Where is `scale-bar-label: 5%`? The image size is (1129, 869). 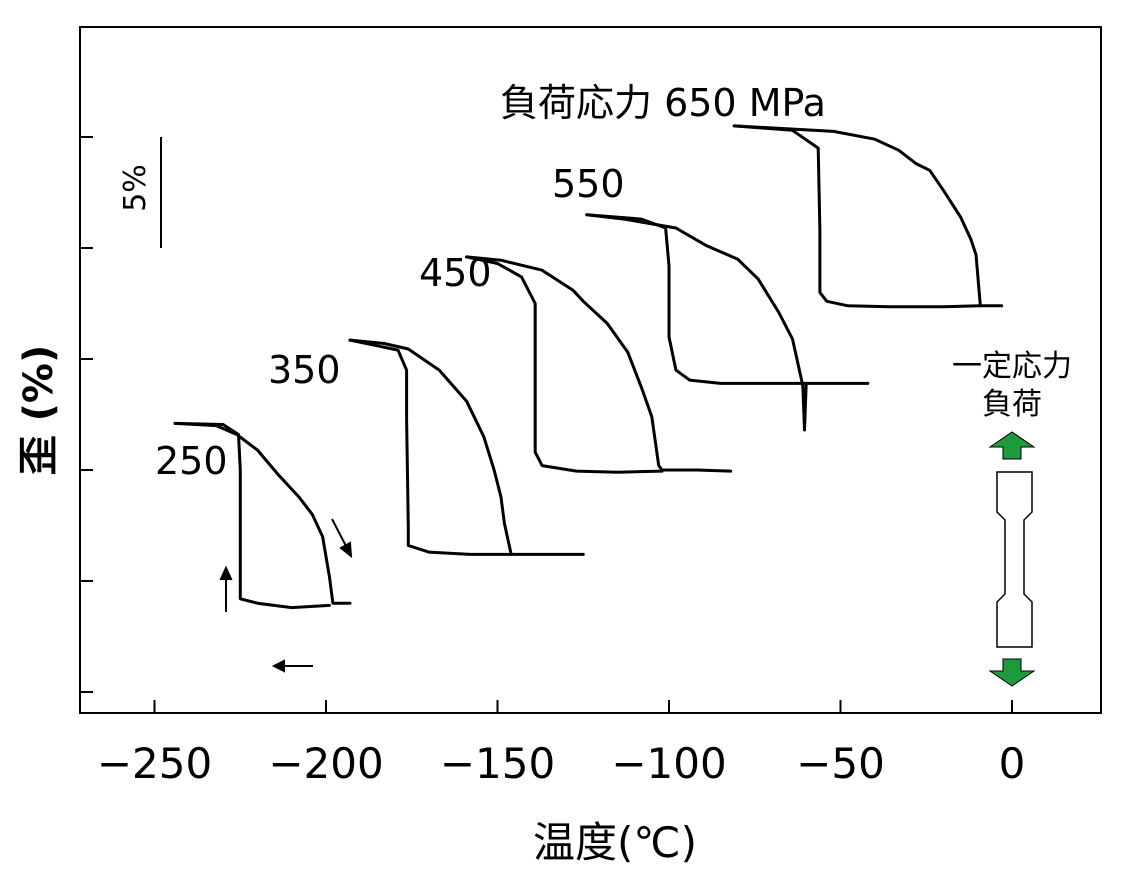
scale-bar-label: 5% is located at coordinates (135, 188).